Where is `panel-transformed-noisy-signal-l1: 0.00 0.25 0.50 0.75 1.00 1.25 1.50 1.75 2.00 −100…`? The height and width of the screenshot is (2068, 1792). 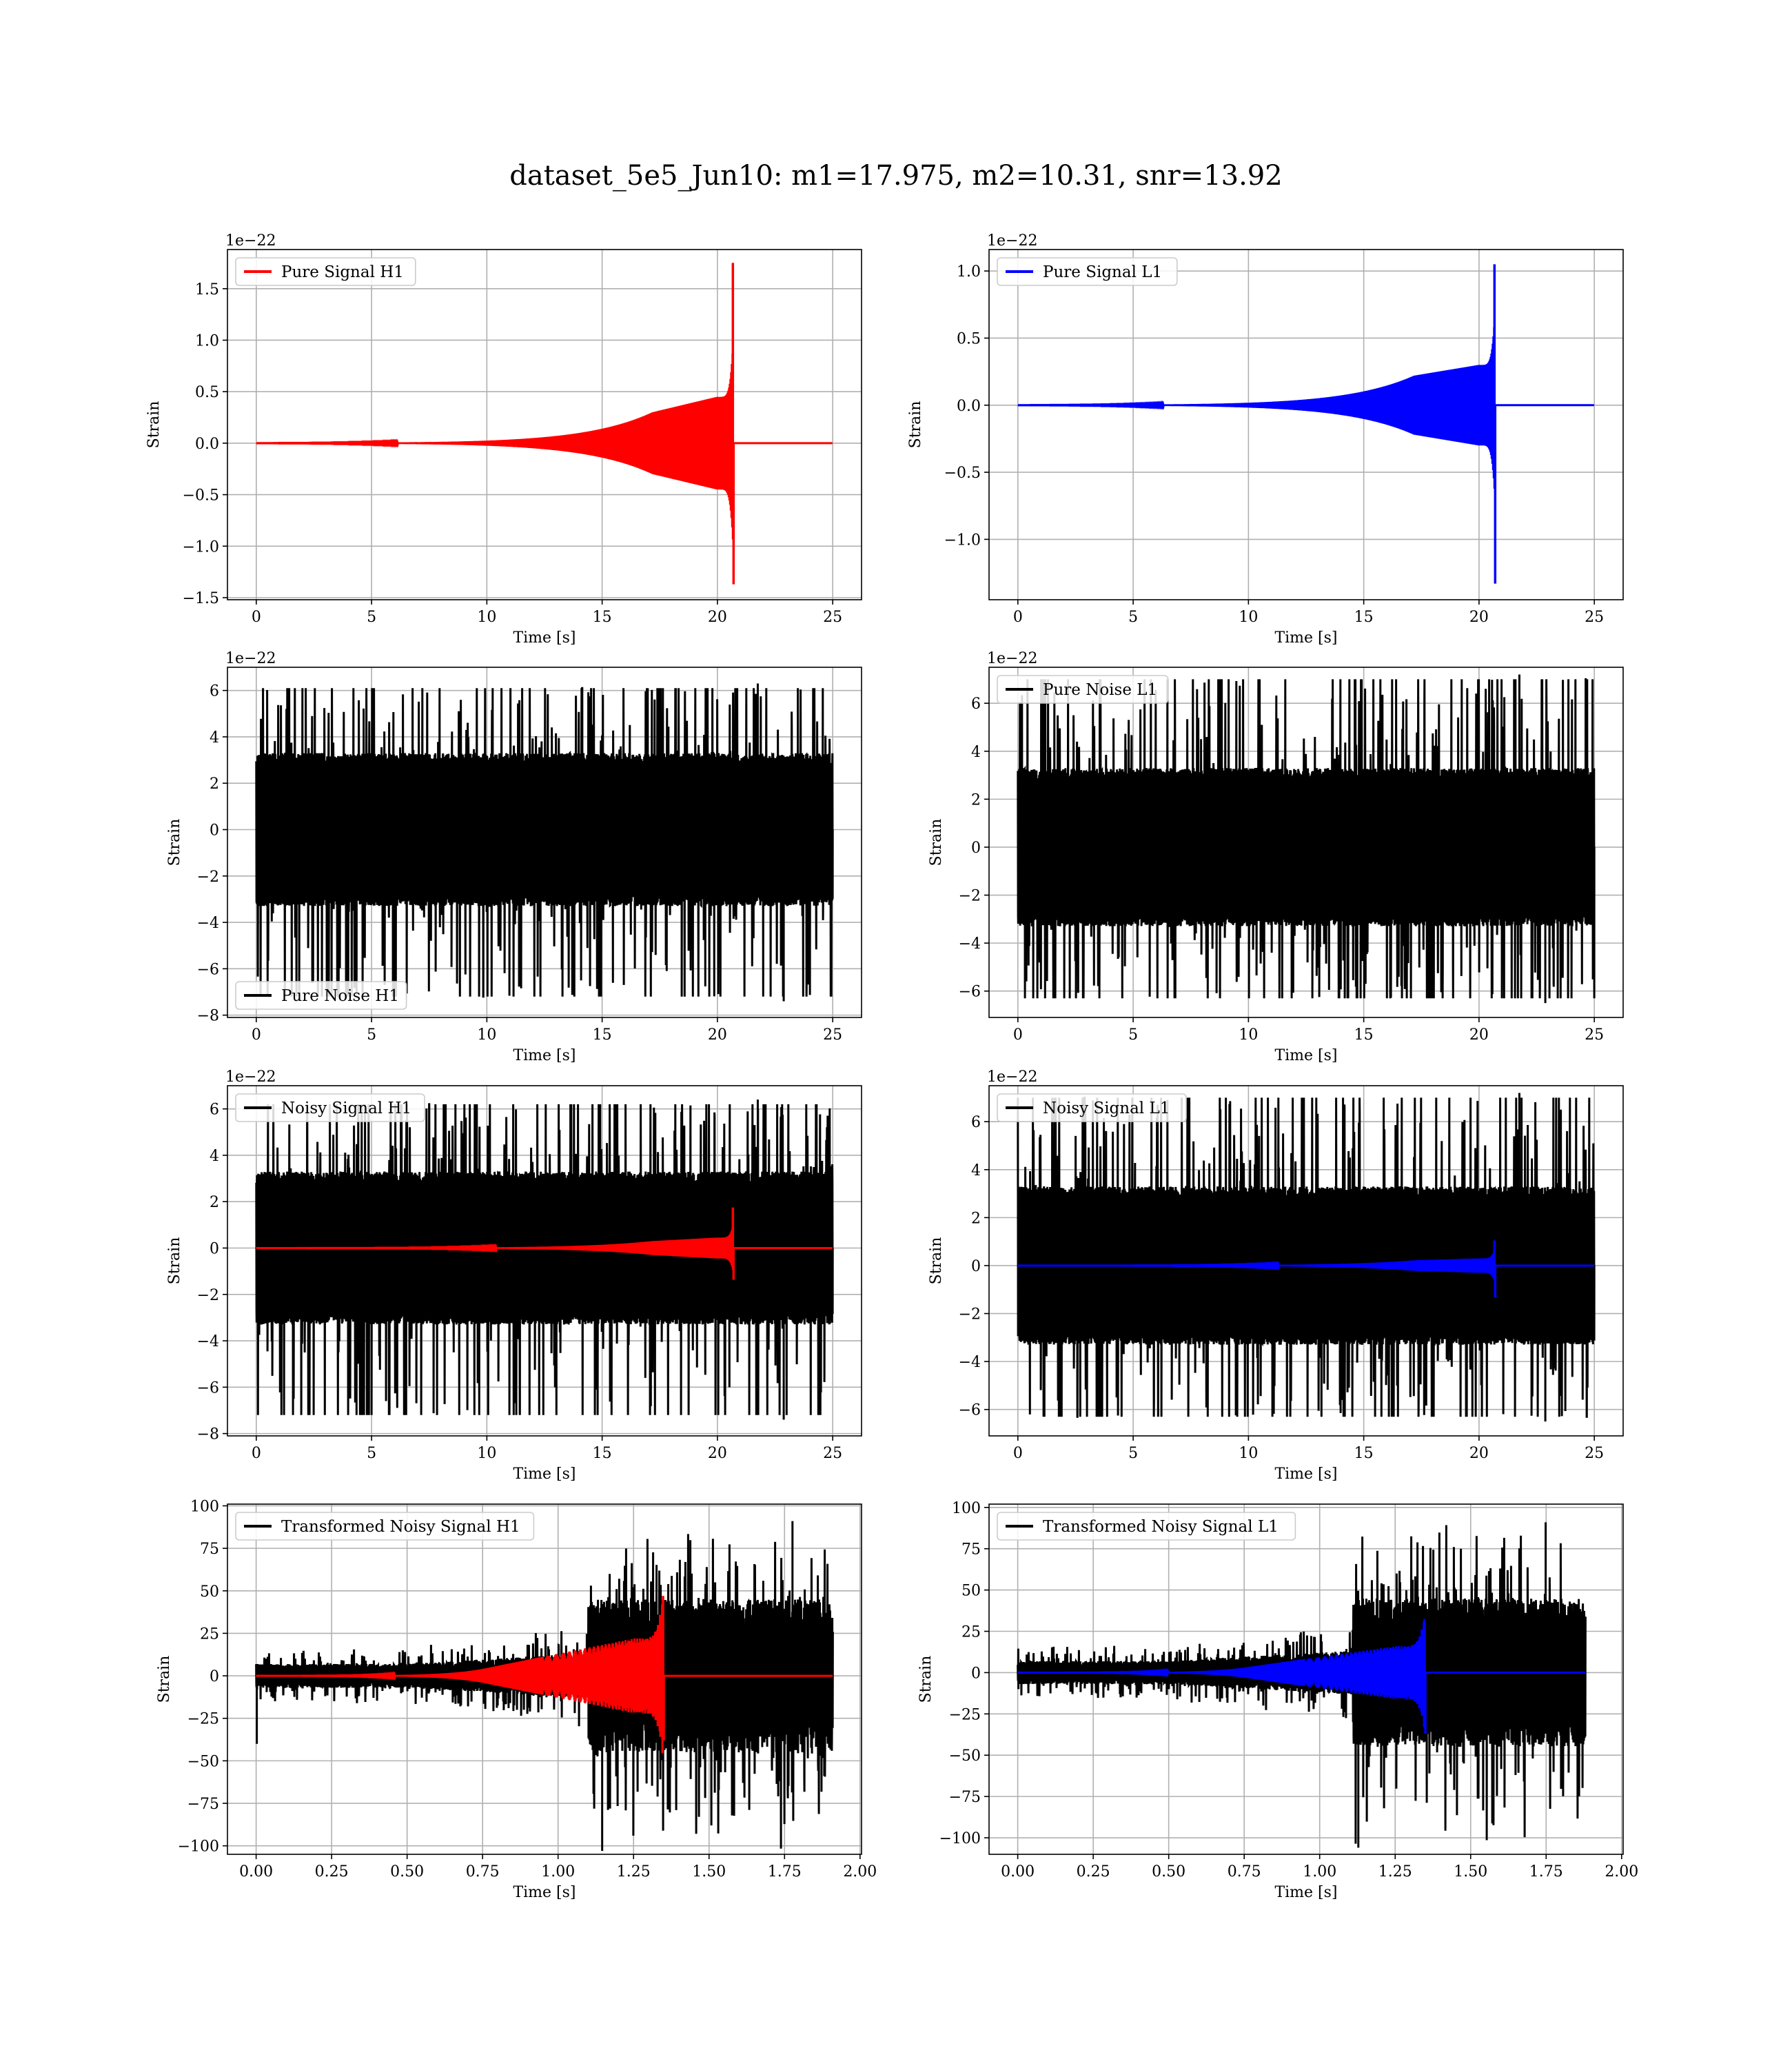 panel-transformed-noisy-signal-l1: 0.00 0.25 0.50 0.75 1.00 1.25 1.50 1.75 2.00 −100… is located at coordinates (1277, 1700).